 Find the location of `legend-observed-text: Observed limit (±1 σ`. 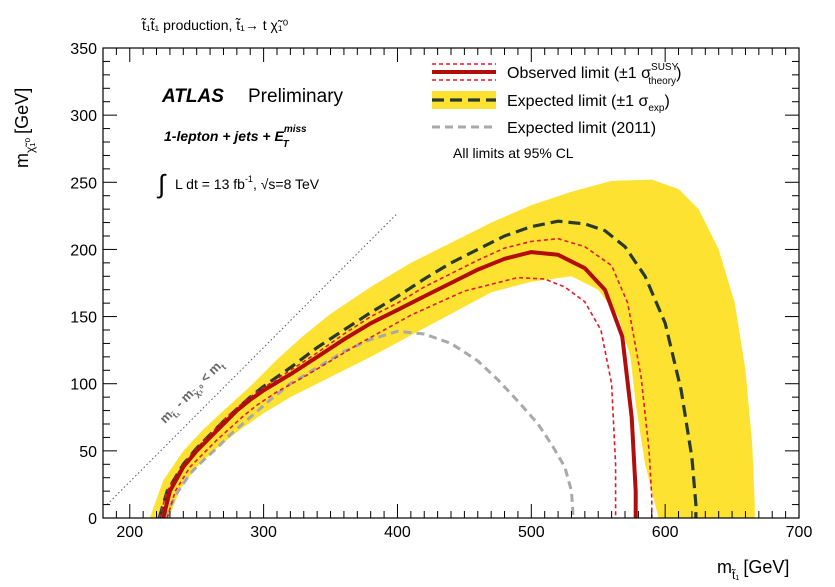

legend-observed-text: Observed limit (±1 σ is located at coordinates (579, 73).